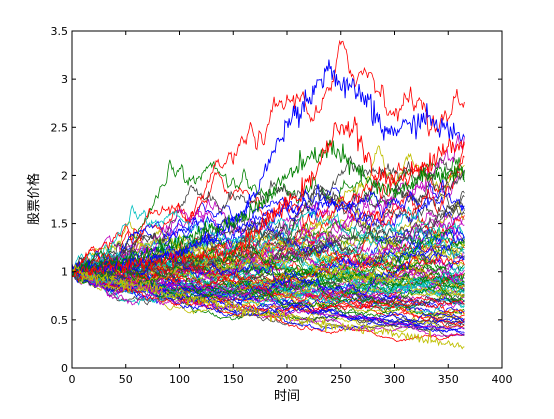  I want to click on x-tick-label: 0, so click(72, 379).